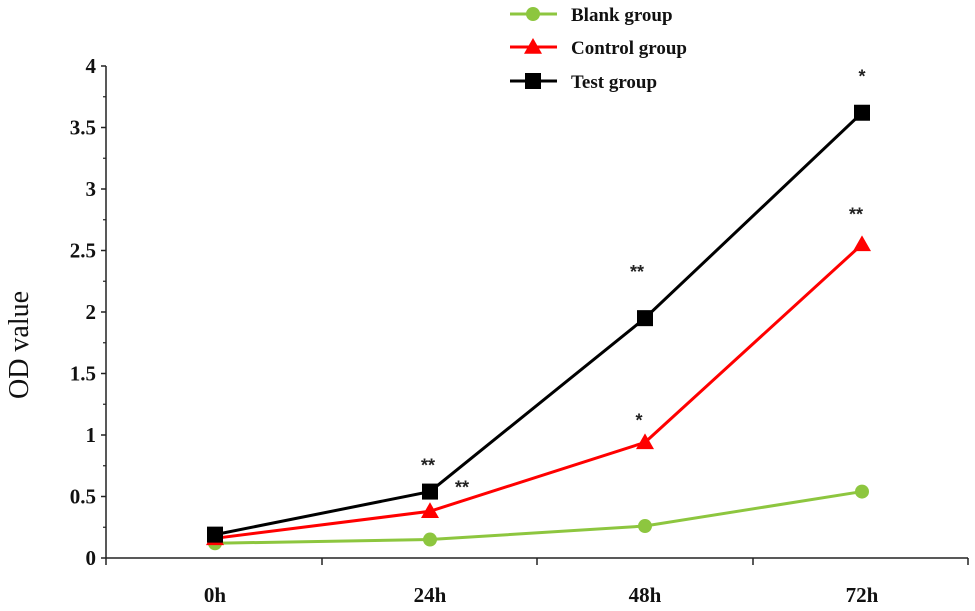  What do you see at coordinates (83, 497) in the screenshot?
I see `y-tick-label: 0.5` at bounding box center [83, 497].